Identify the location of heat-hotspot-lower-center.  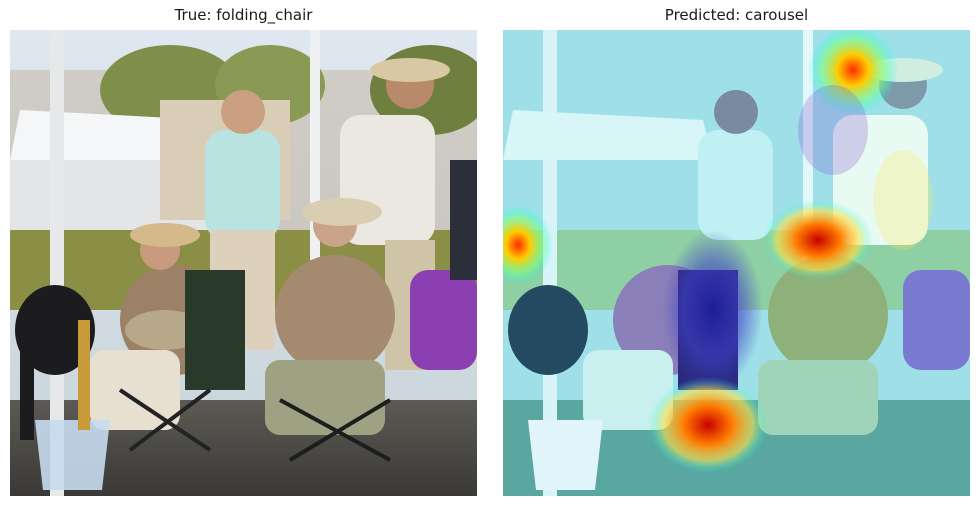
(708, 425).